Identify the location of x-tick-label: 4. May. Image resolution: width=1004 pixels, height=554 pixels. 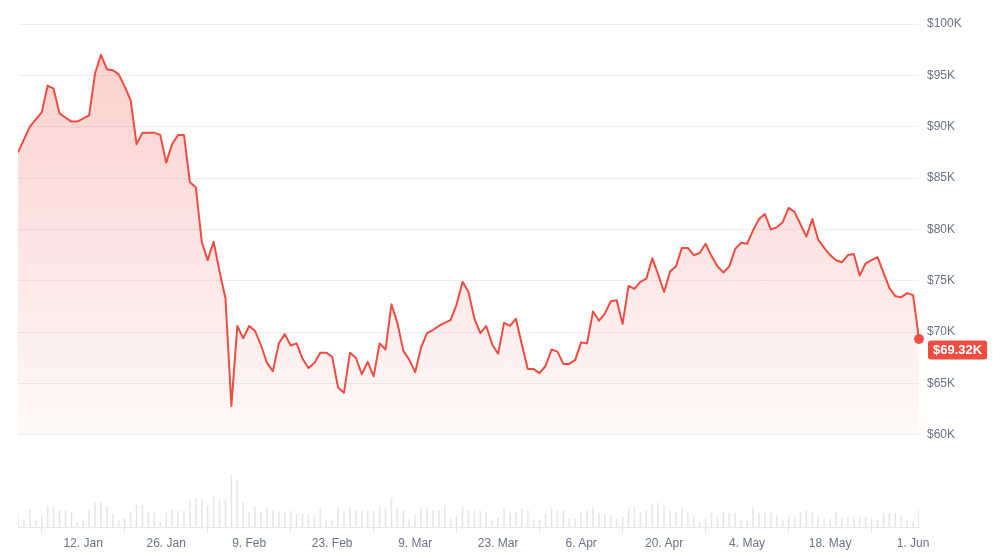
(747, 543).